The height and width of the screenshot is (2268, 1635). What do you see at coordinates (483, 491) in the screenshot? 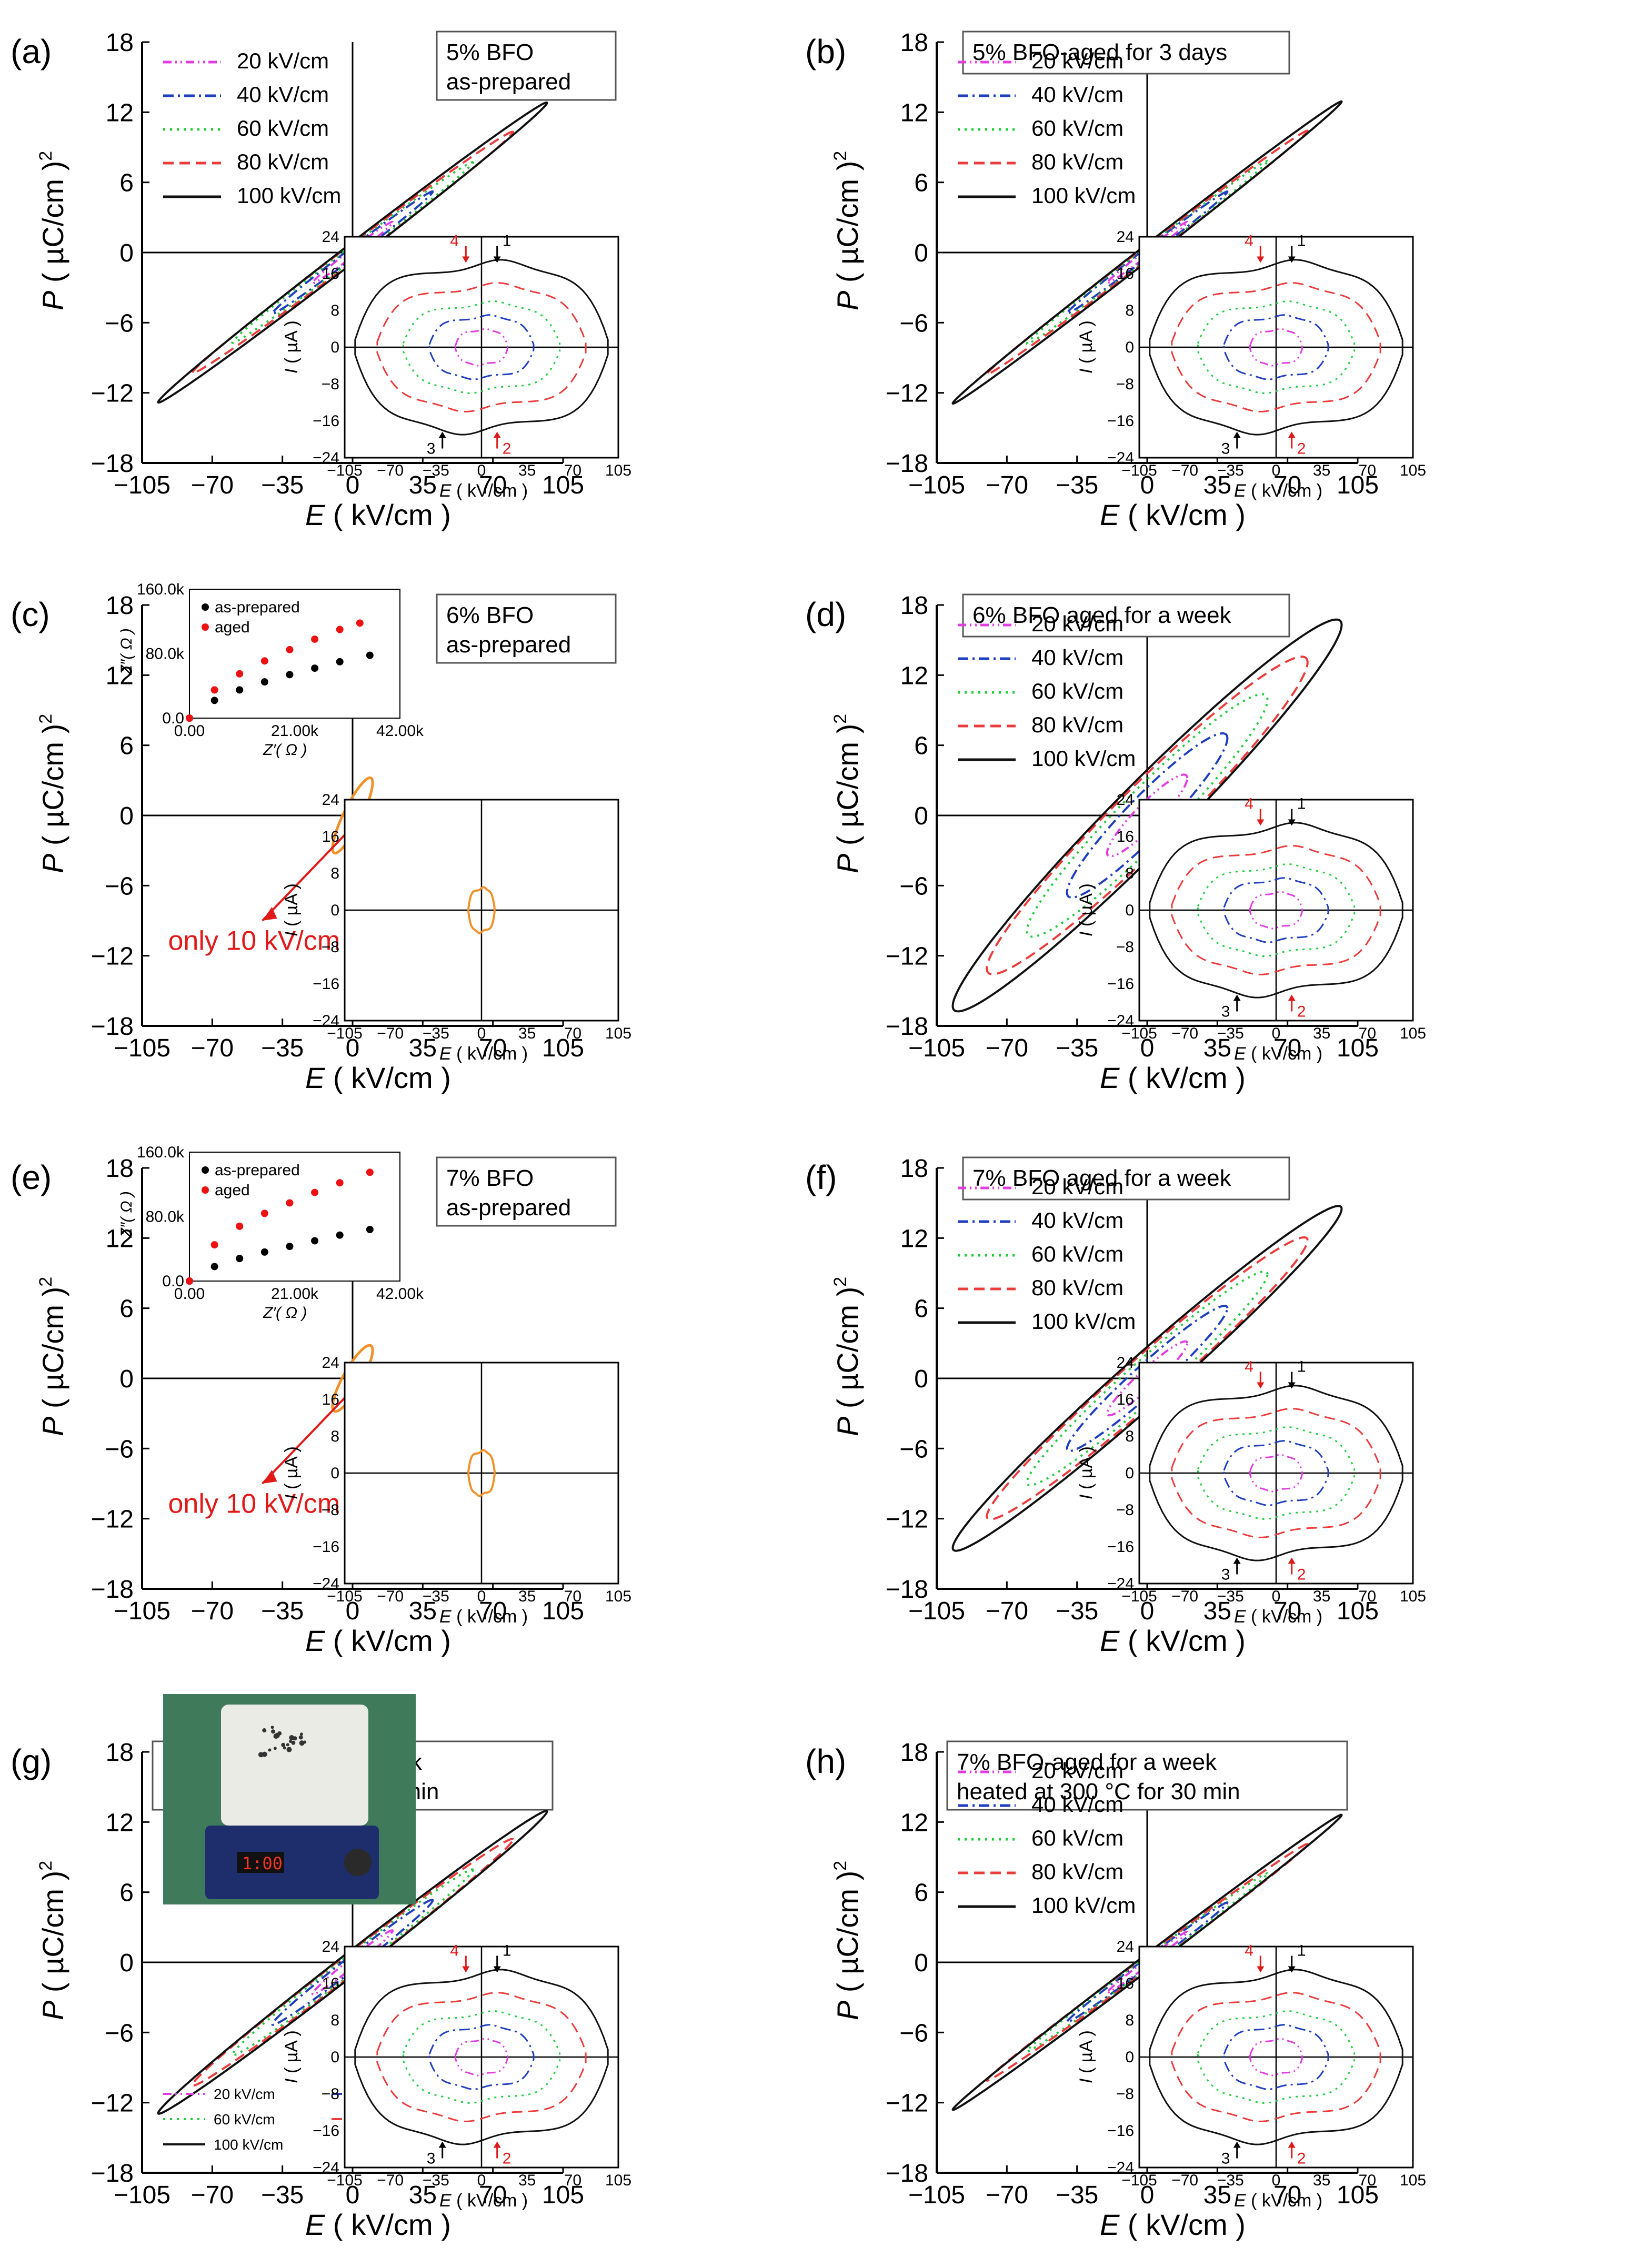
I see `current-x-label: E ( kV/cm )` at bounding box center [483, 491].